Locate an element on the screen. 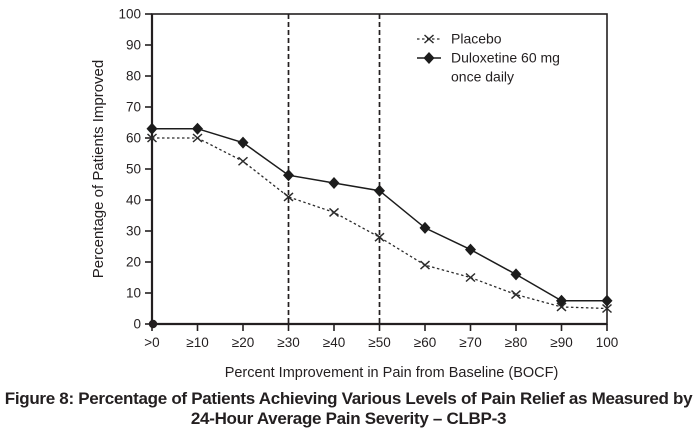  x-tick-label: ≥80 is located at coordinates (516, 342).